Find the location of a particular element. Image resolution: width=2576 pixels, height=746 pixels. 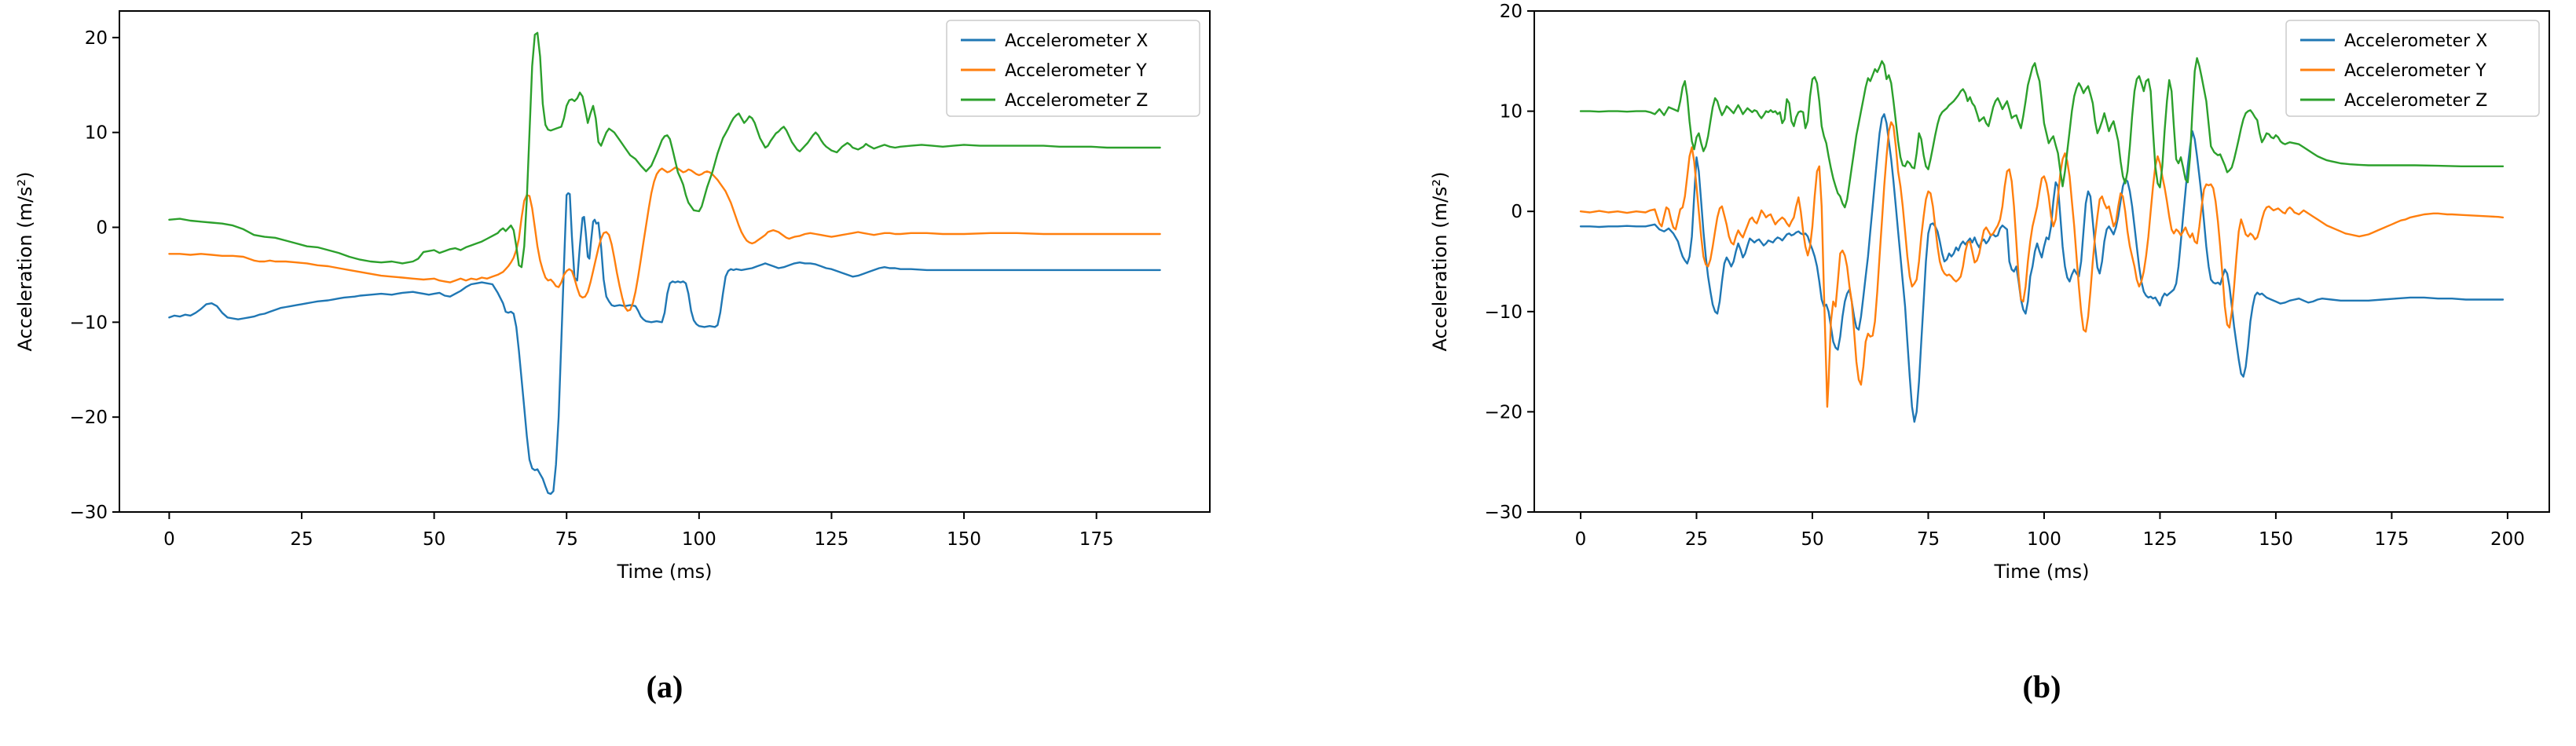

y-tick-label-a: −10 is located at coordinates (88, 323).